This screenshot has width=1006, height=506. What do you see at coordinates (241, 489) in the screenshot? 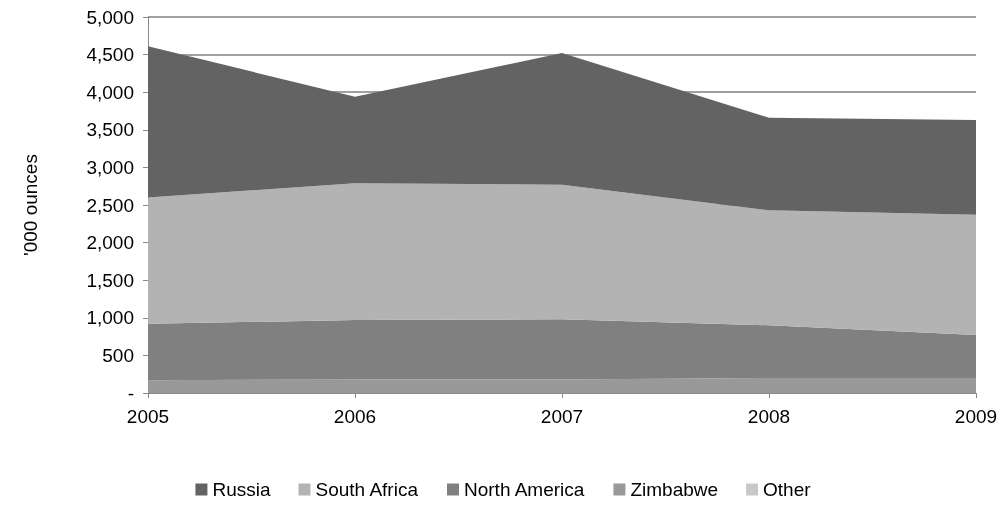
I see `legend-label: Russia` at bounding box center [241, 489].